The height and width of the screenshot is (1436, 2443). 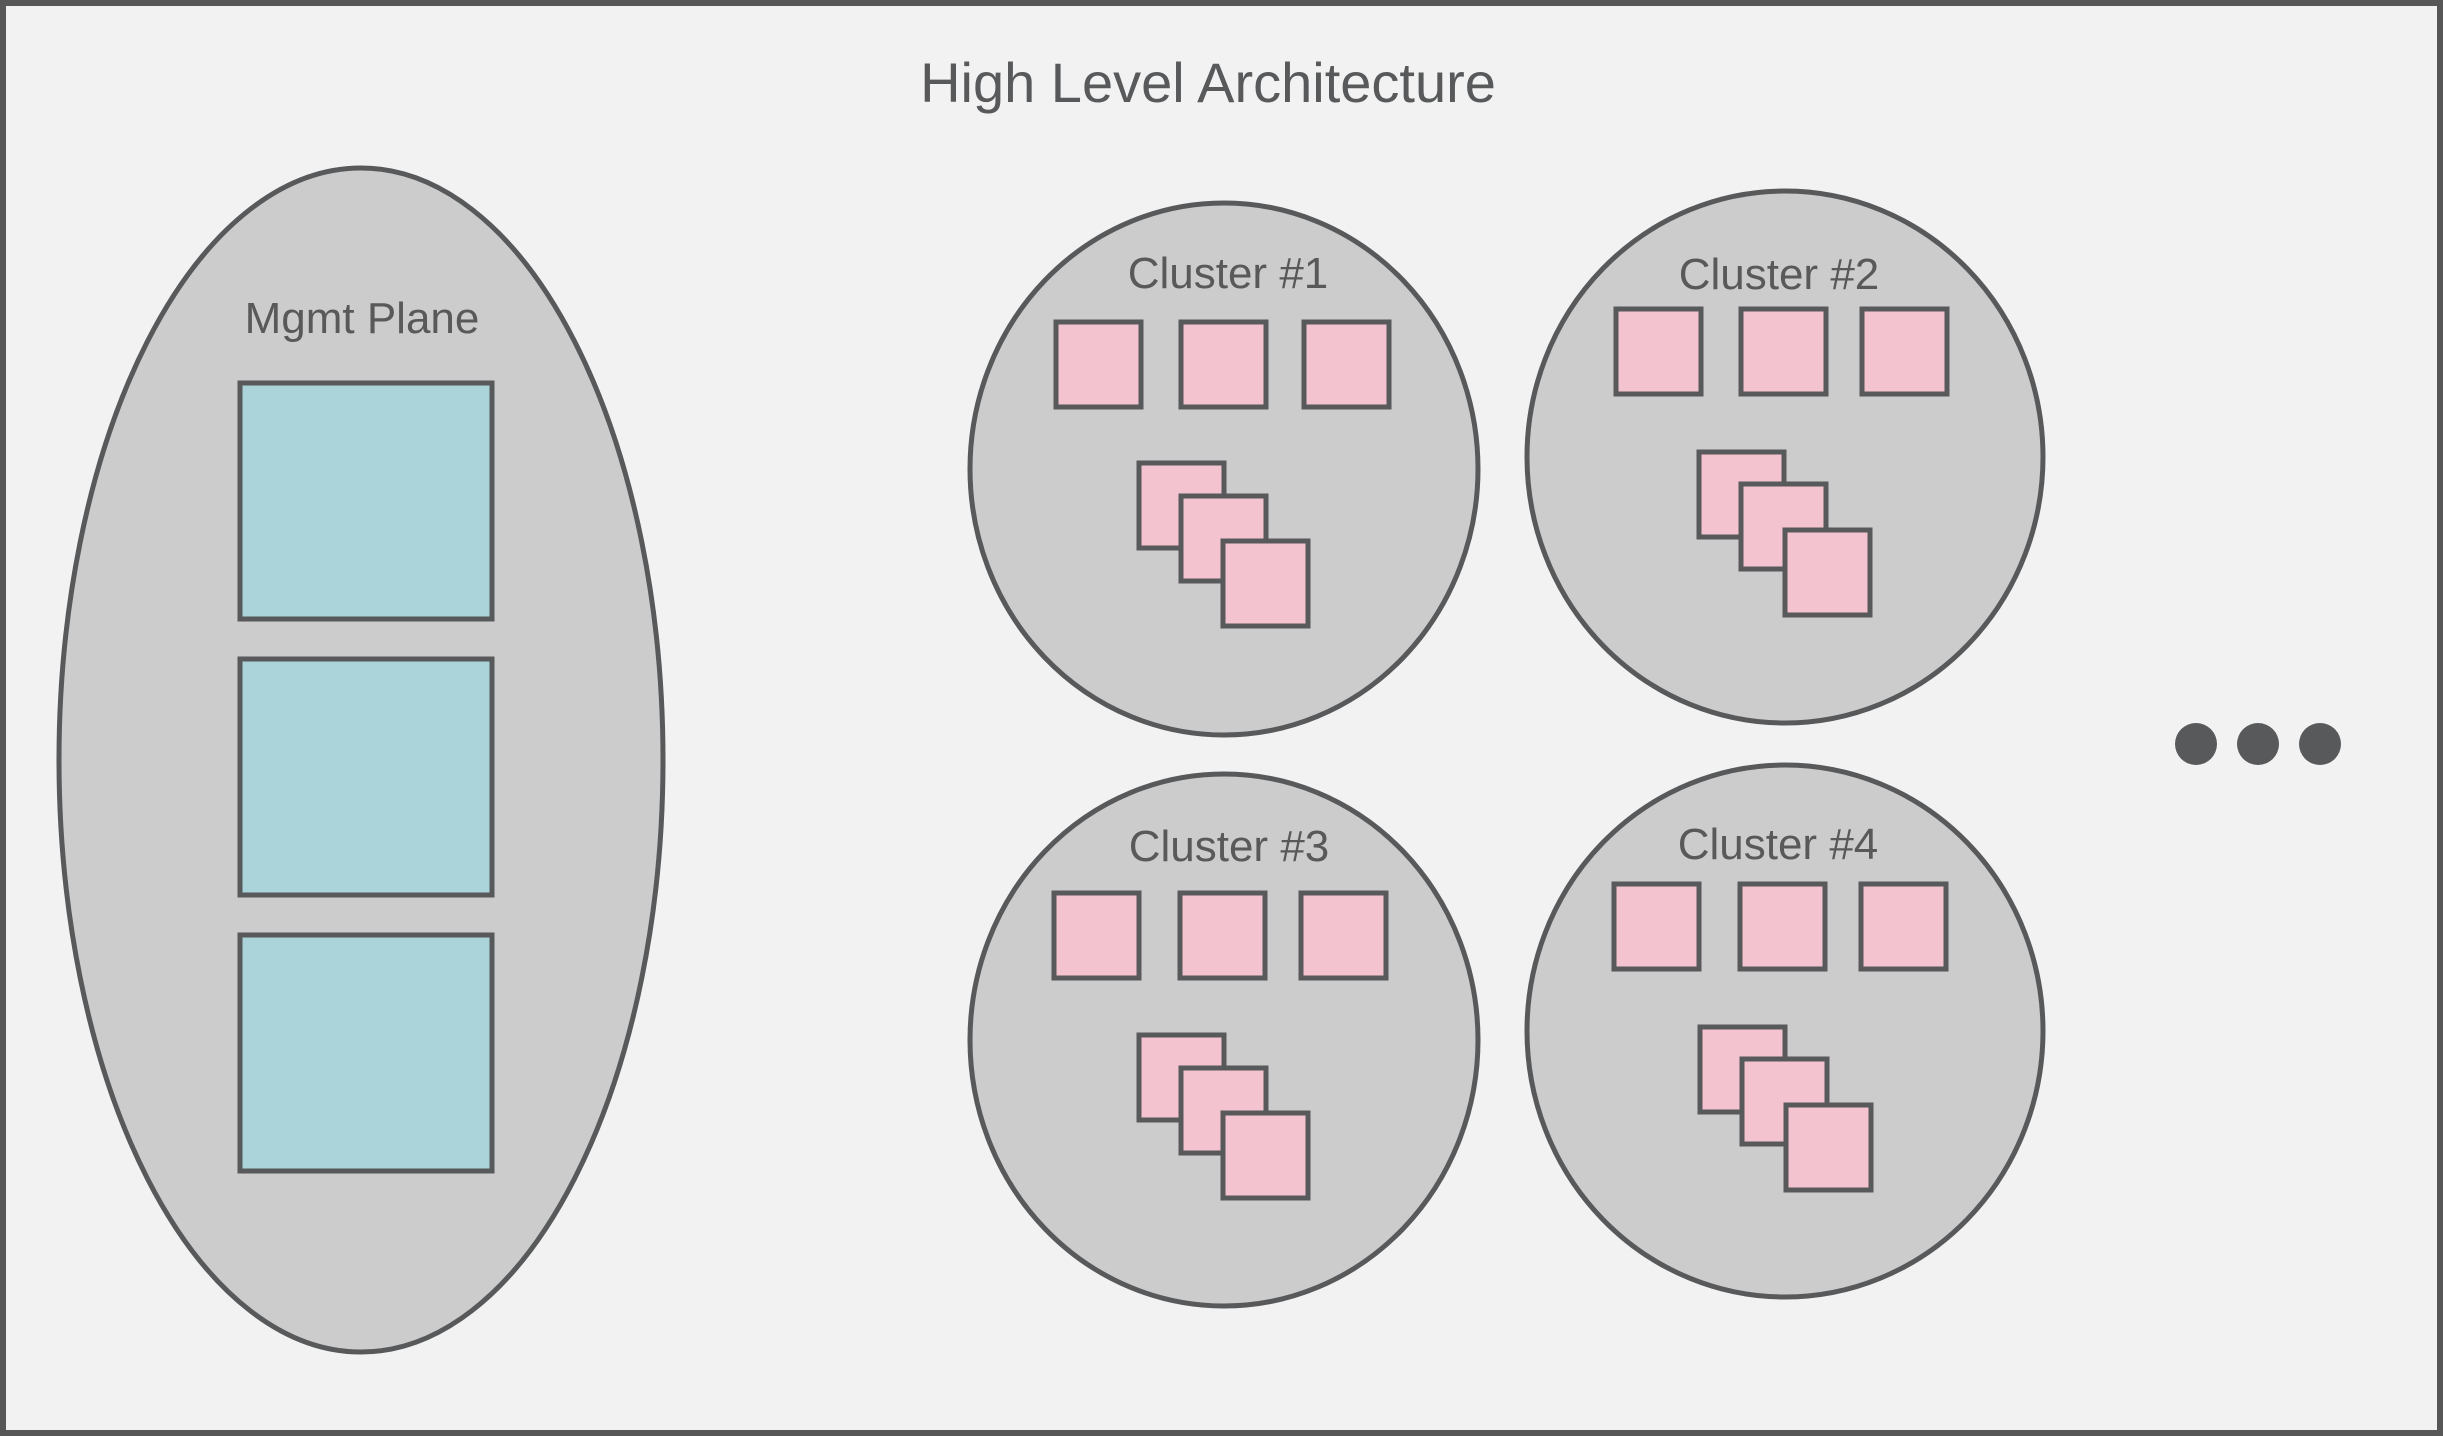 I want to click on cluster-2-group: Cluster #2, so click(x=1785, y=457).